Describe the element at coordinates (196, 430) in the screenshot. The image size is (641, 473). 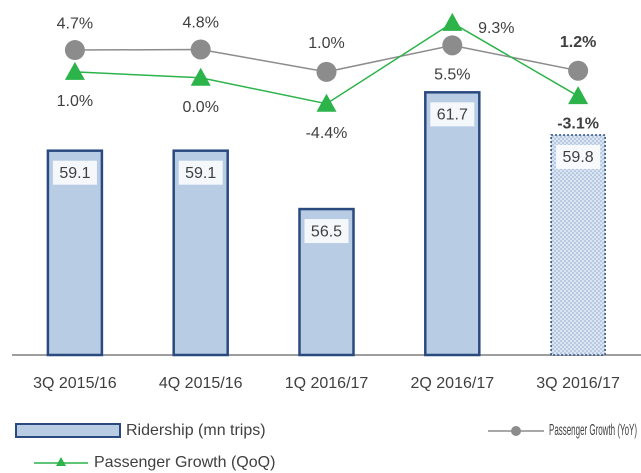
I see `legend-label: Ridership (mn trips)` at that location.